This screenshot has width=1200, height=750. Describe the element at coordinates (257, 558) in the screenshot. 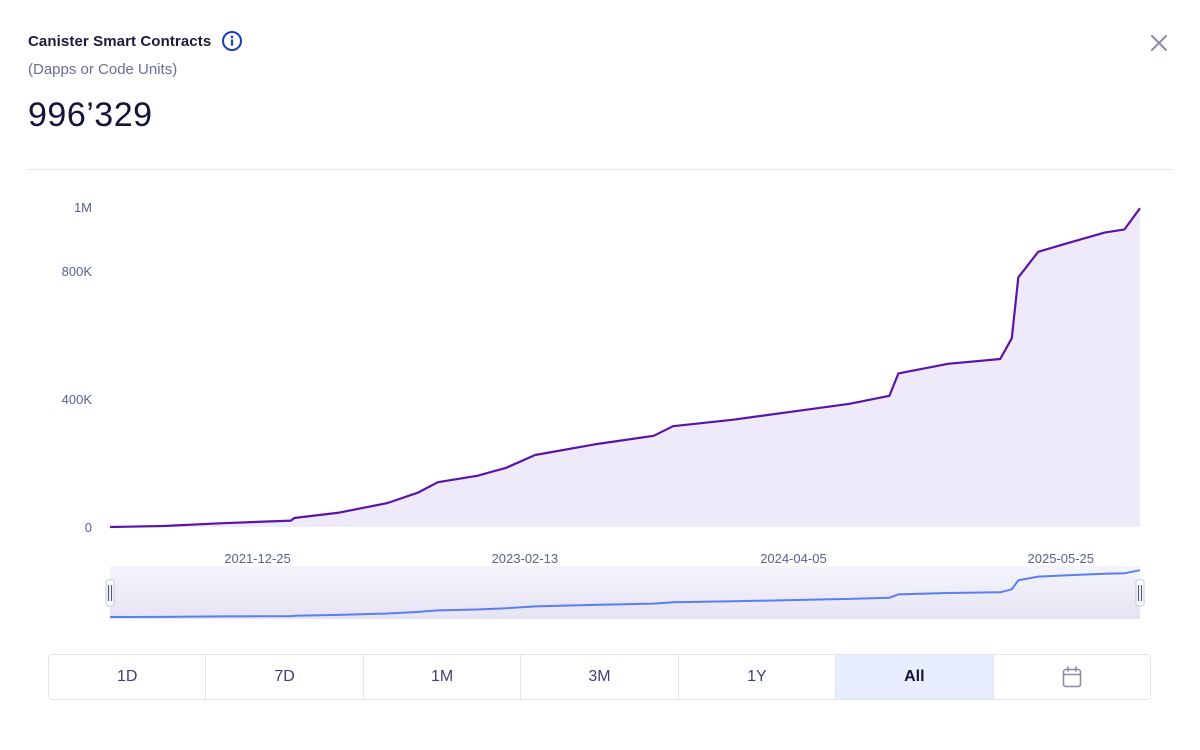

I see `x-tick-label: 2021-12-25` at that location.